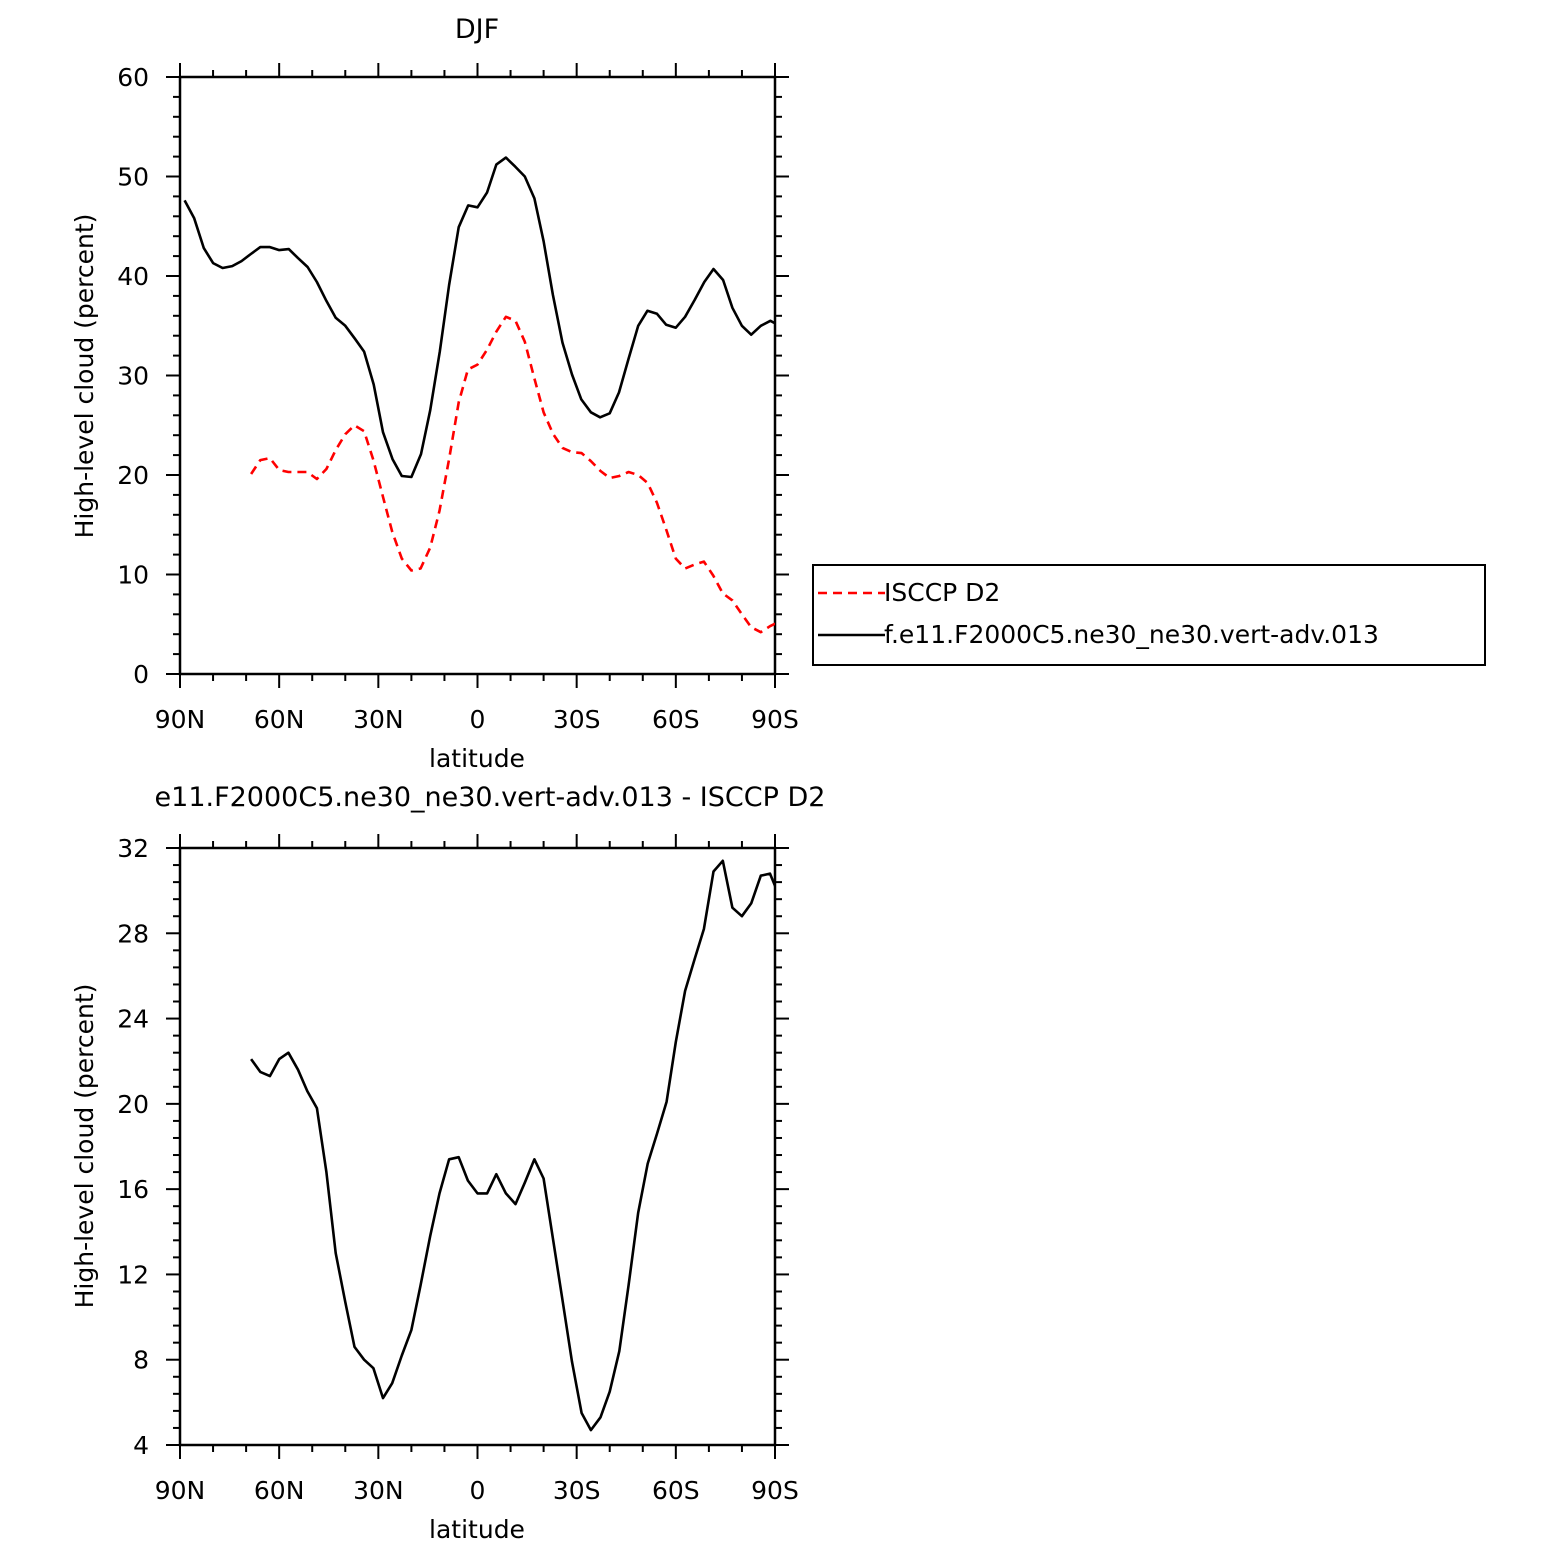 The width and height of the screenshot is (1553, 1553). What do you see at coordinates (676, 1490) in the screenshot?
I see `bottom-plot-x-tick-label: 60S` at bounding box center [676, 1490].